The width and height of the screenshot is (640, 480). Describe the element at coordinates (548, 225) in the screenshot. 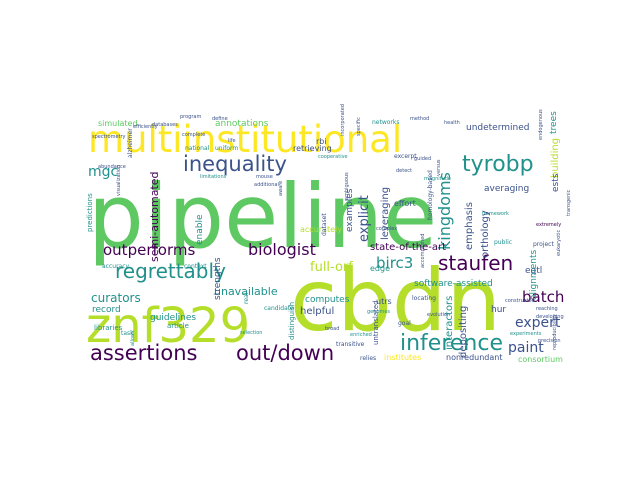

I see `word-extremely: extremely` at that location.